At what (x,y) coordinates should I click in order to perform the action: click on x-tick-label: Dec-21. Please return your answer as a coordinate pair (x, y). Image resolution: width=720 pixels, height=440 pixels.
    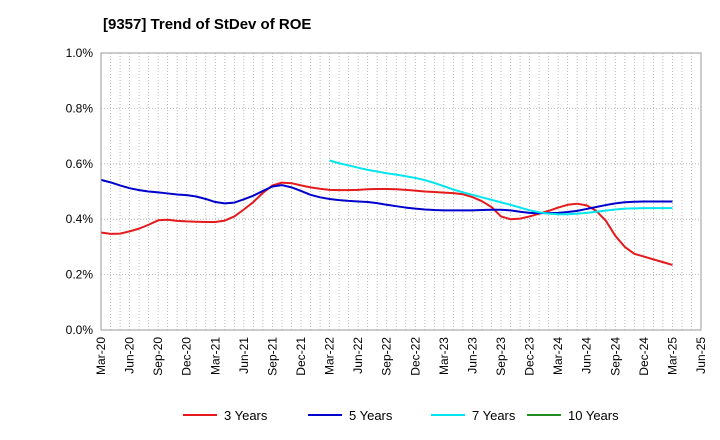
    Looking at the image, I should click on (301, 356).